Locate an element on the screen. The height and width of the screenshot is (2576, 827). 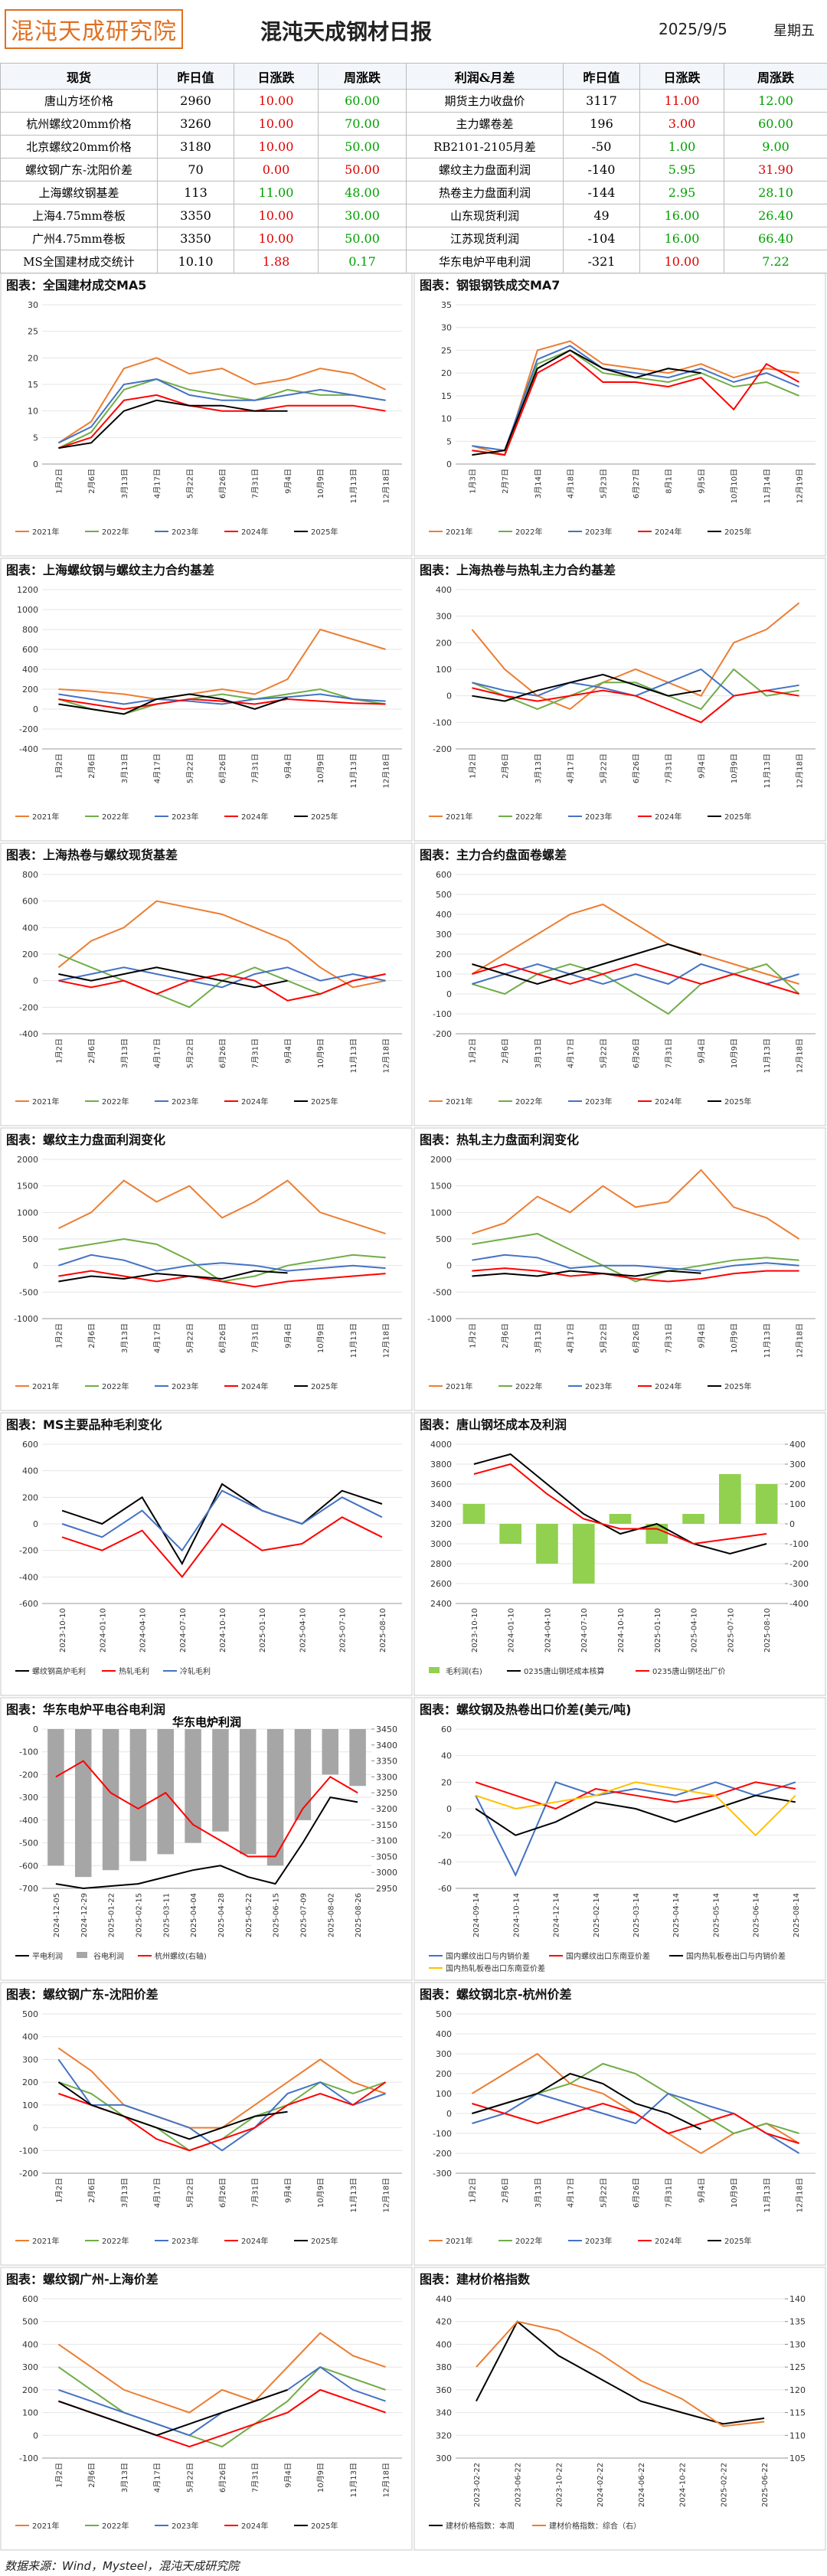
x-tick-label: 2025-04-28 is located at coordinates (221, 1915).